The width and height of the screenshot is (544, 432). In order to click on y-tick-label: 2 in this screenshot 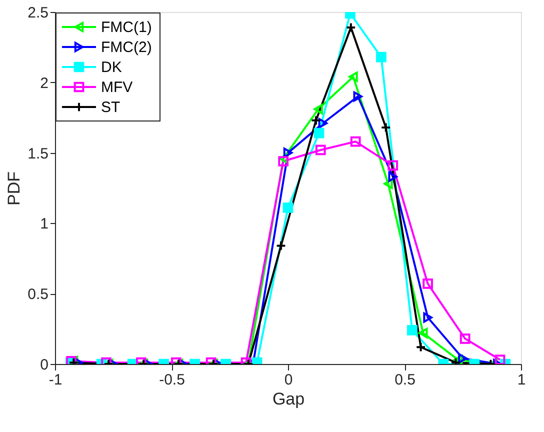, I will do `click(44, 83)`.